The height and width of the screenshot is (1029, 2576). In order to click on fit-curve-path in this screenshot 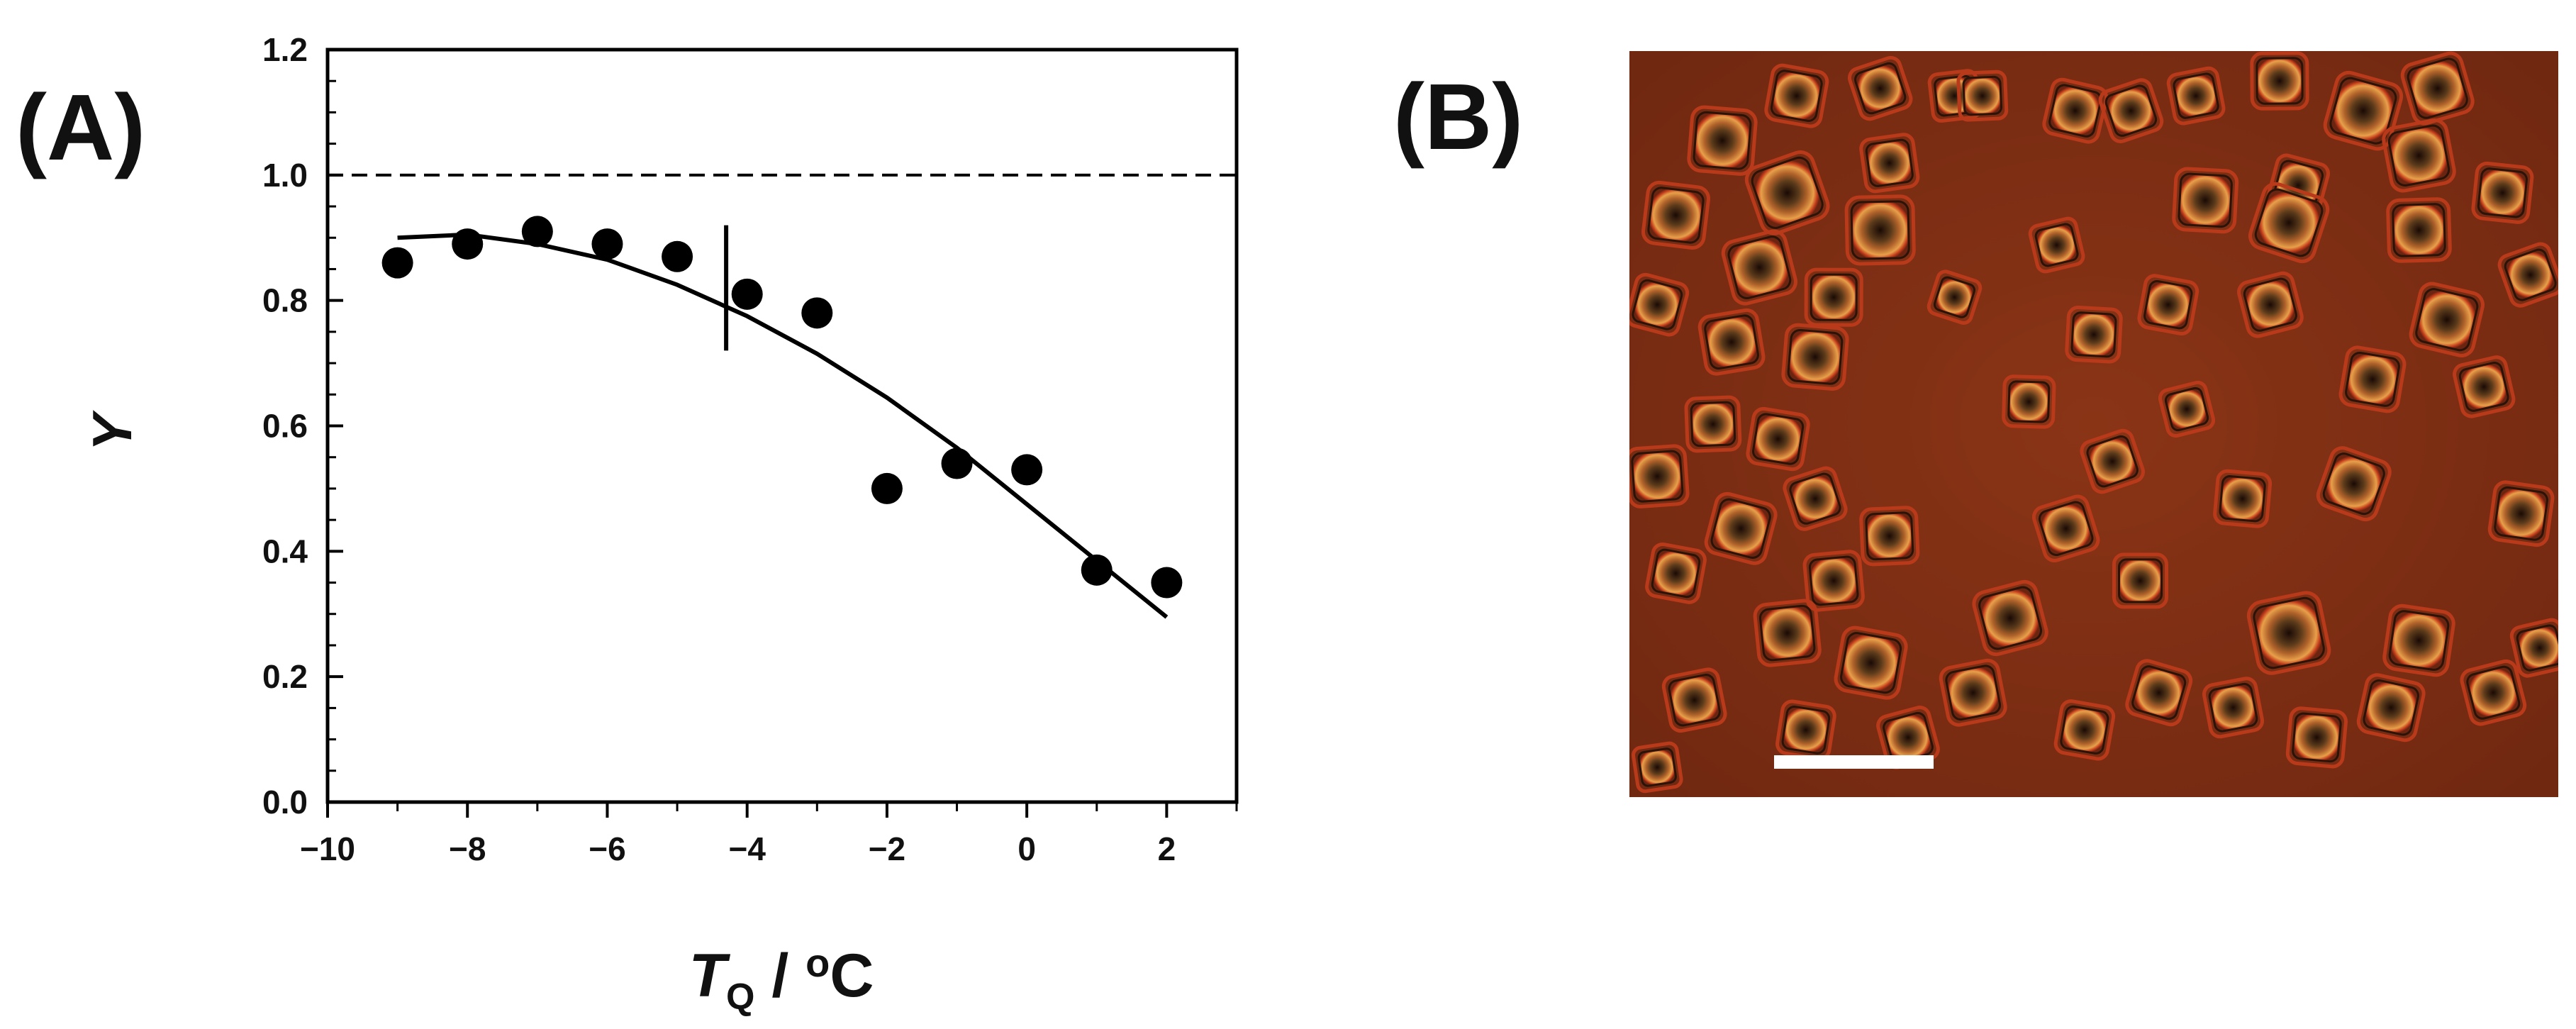, I will do `click(783, 426)`.